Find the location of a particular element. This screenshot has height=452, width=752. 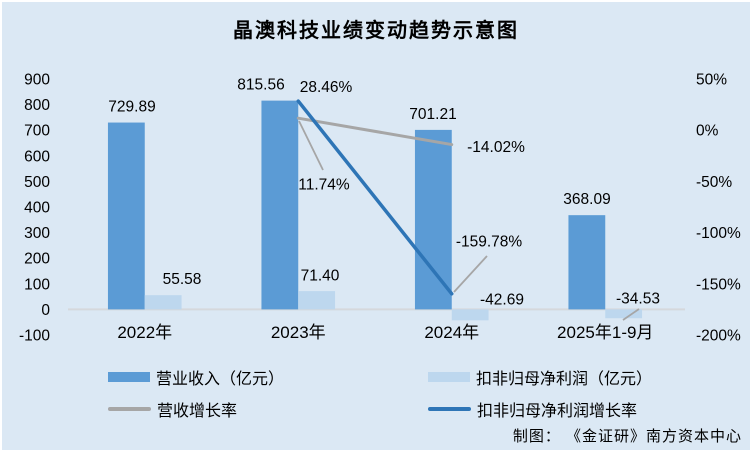

x-axis-label: 2022年 is located at coordinates (144, 332).